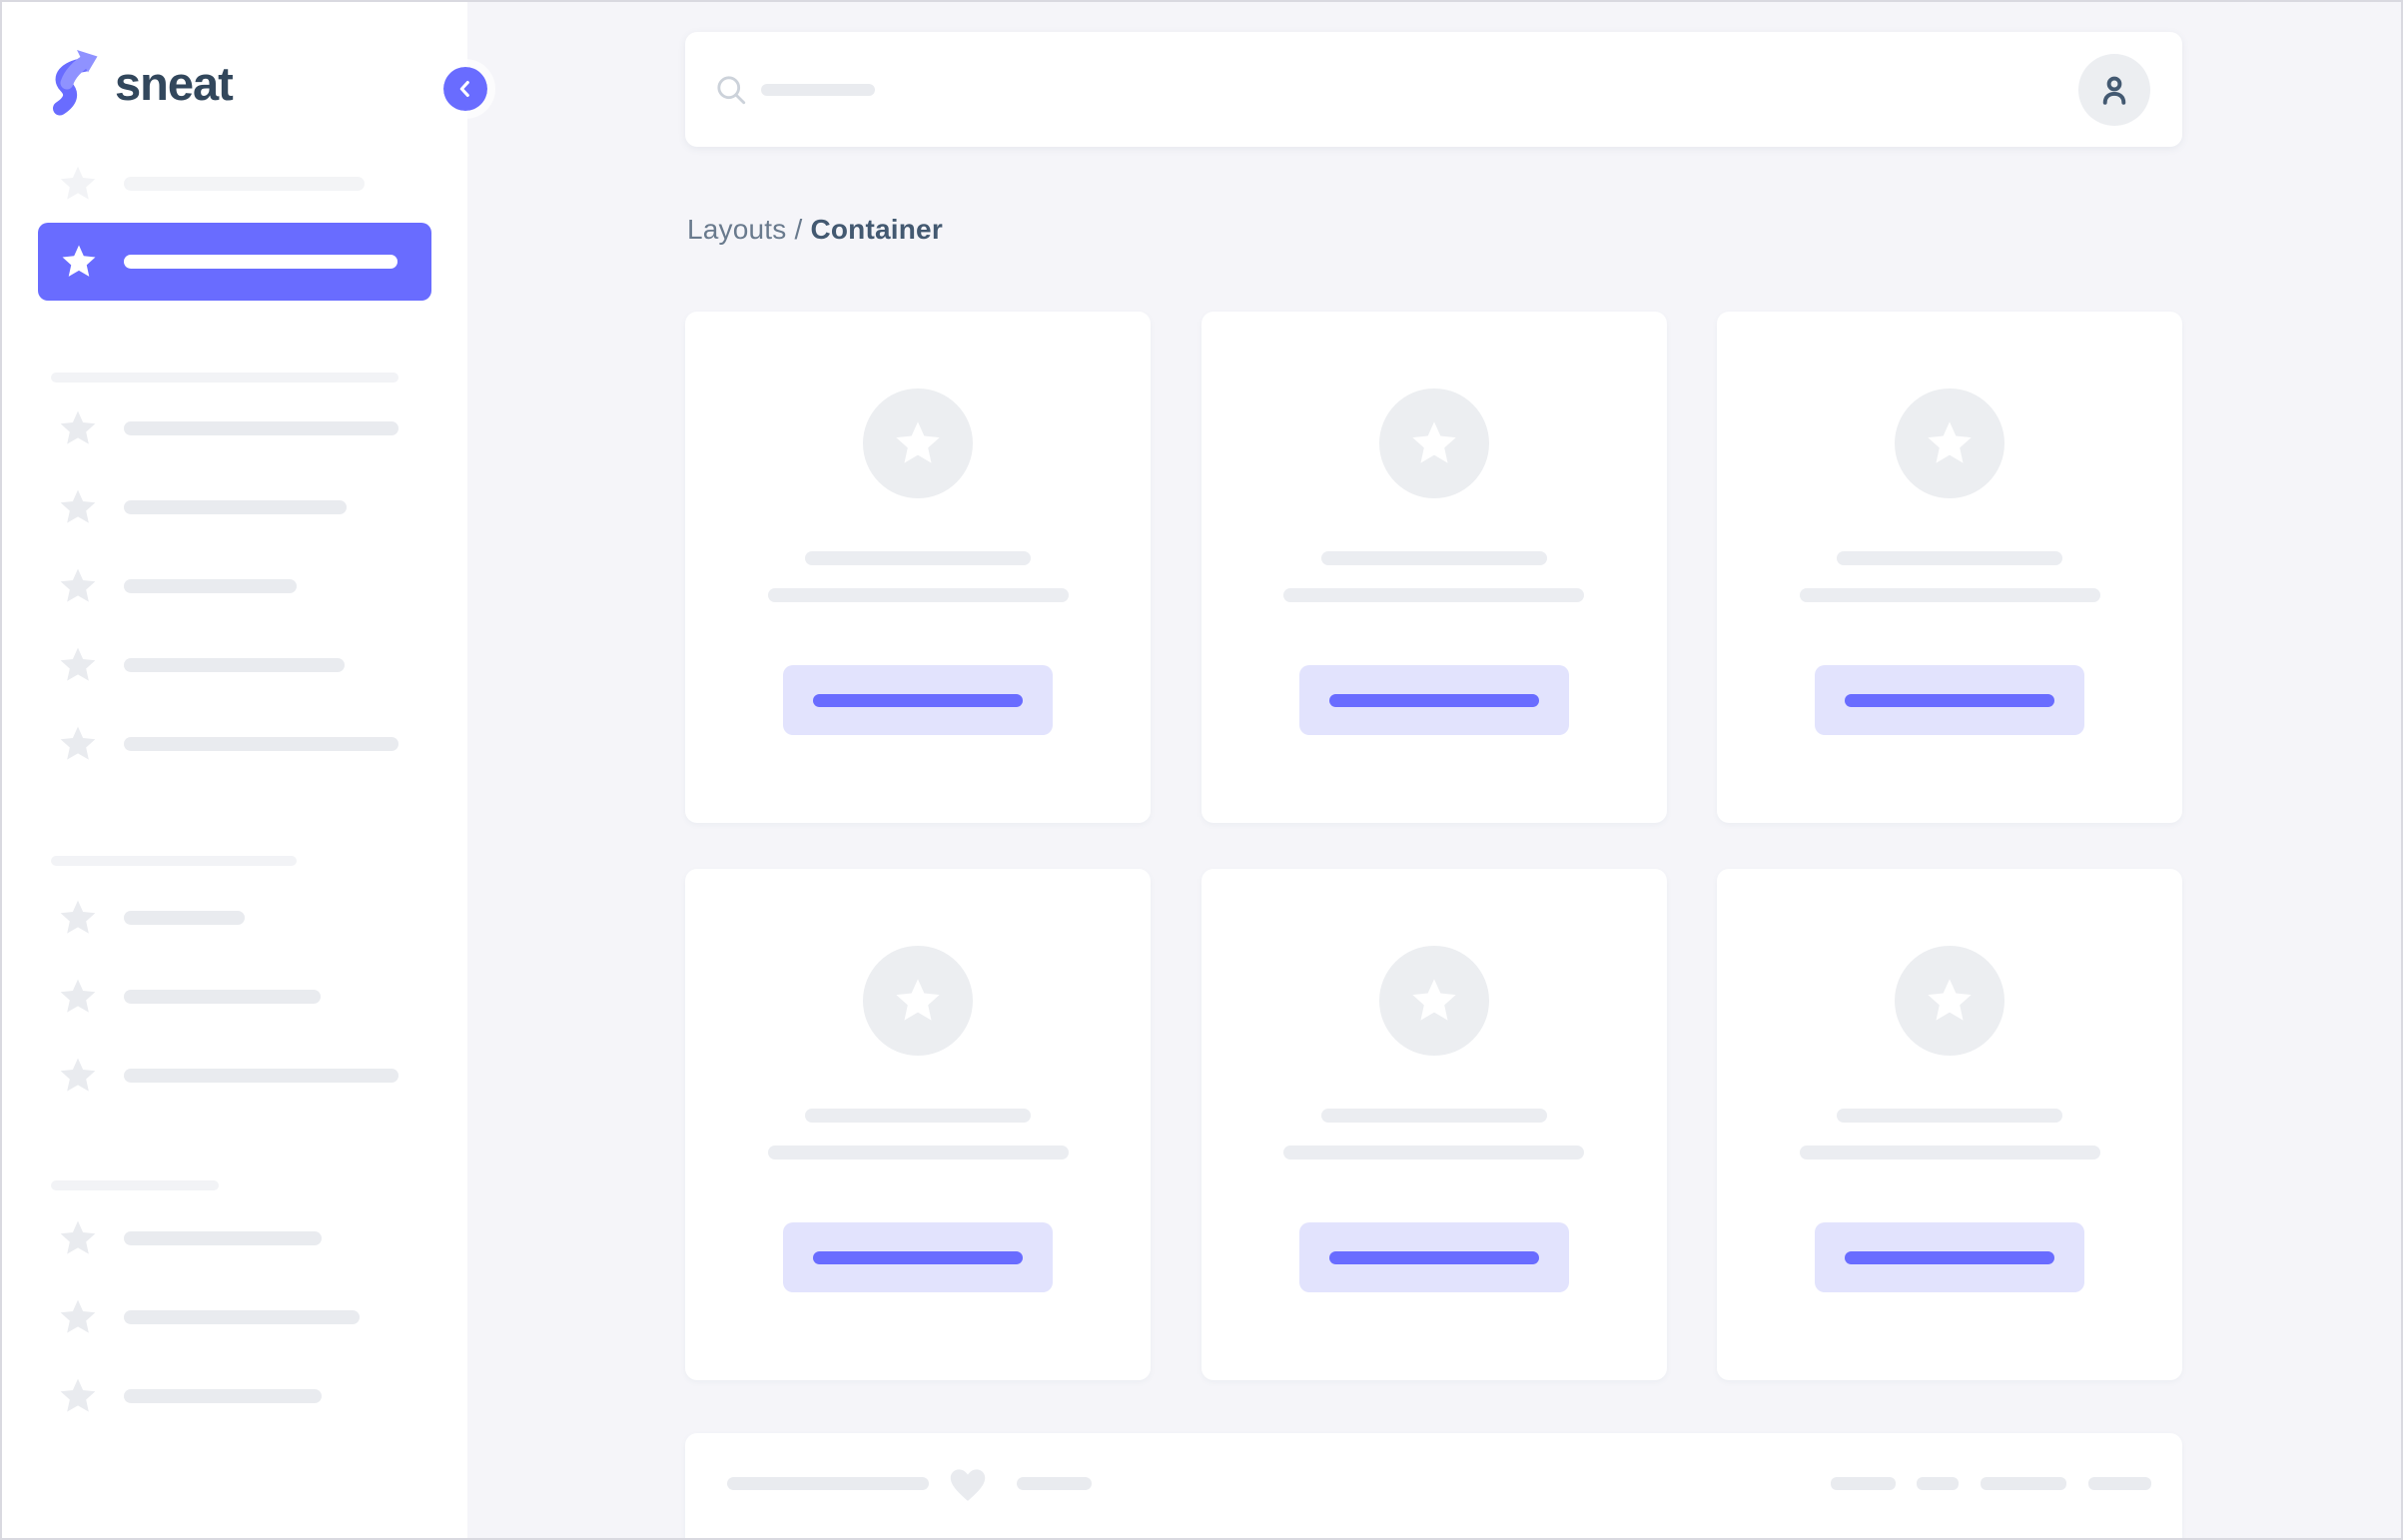 This screenshot has width=2403, height=1540. What do you see at coordinates (818, 90) in the screenshot?
I see `search-placeholder-skeleton` at bounding box center [818, 90].